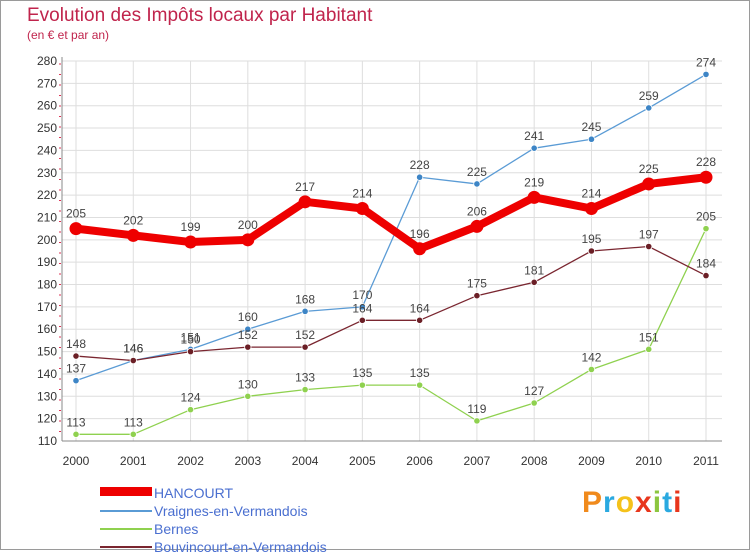 The image size is (750, 556). Describe the element at coordinates (47, 329) in the screenshot. I see `y-tick-label: 160` at that location.